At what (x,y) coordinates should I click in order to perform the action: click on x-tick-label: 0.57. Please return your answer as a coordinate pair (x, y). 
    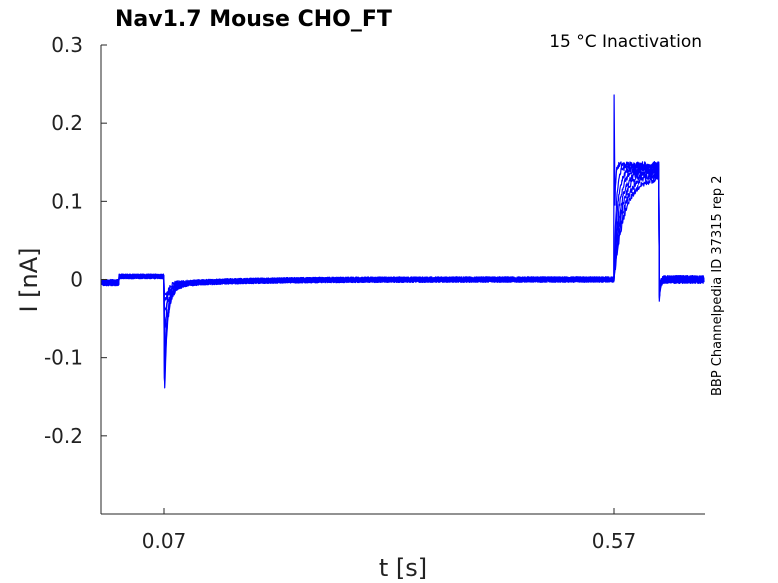
    Looking at the image, I should click on (614, 541).